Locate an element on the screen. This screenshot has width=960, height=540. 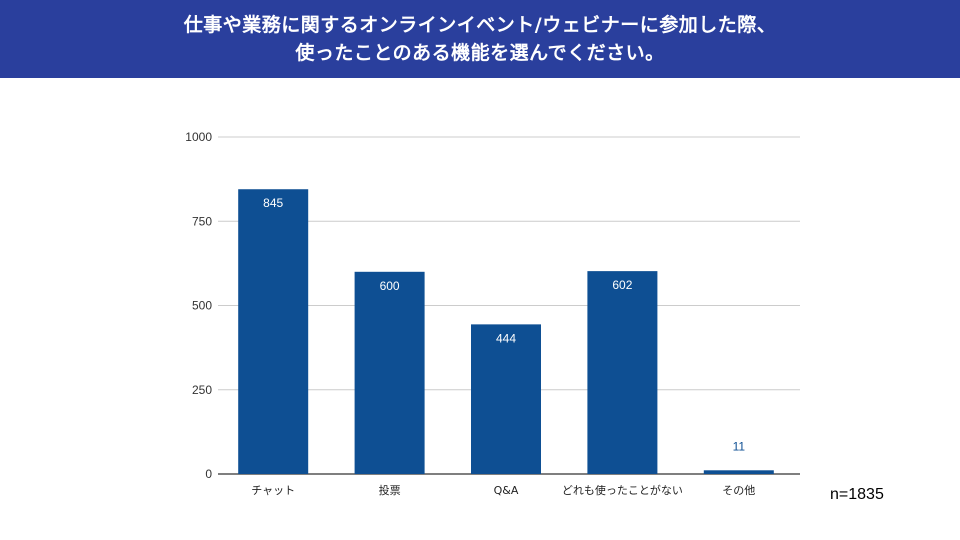
x-tick-label: どれも使ったことがない is located at coordinates (622, 490).